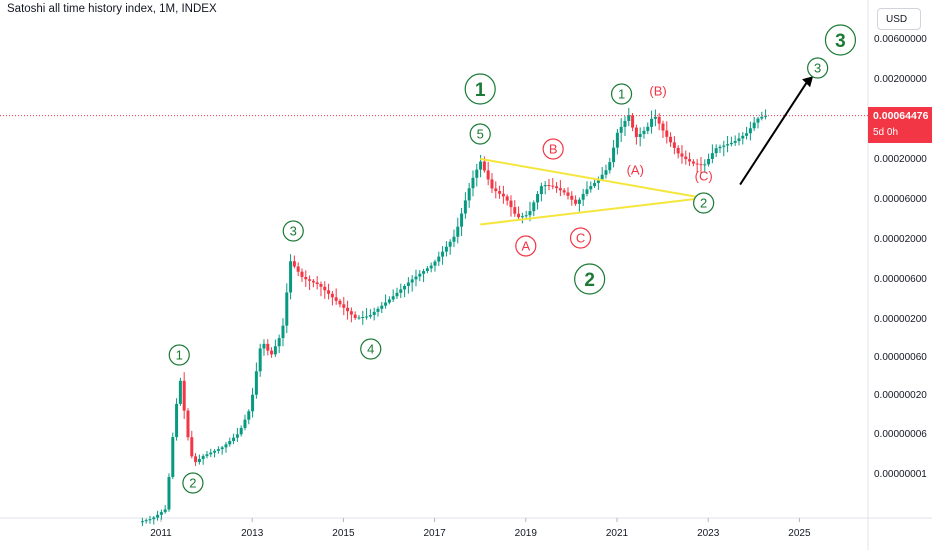  Describe the element at coordinates (900, 357) in the screenshot. I see `price-tick-label: 0.00000060` at that location.